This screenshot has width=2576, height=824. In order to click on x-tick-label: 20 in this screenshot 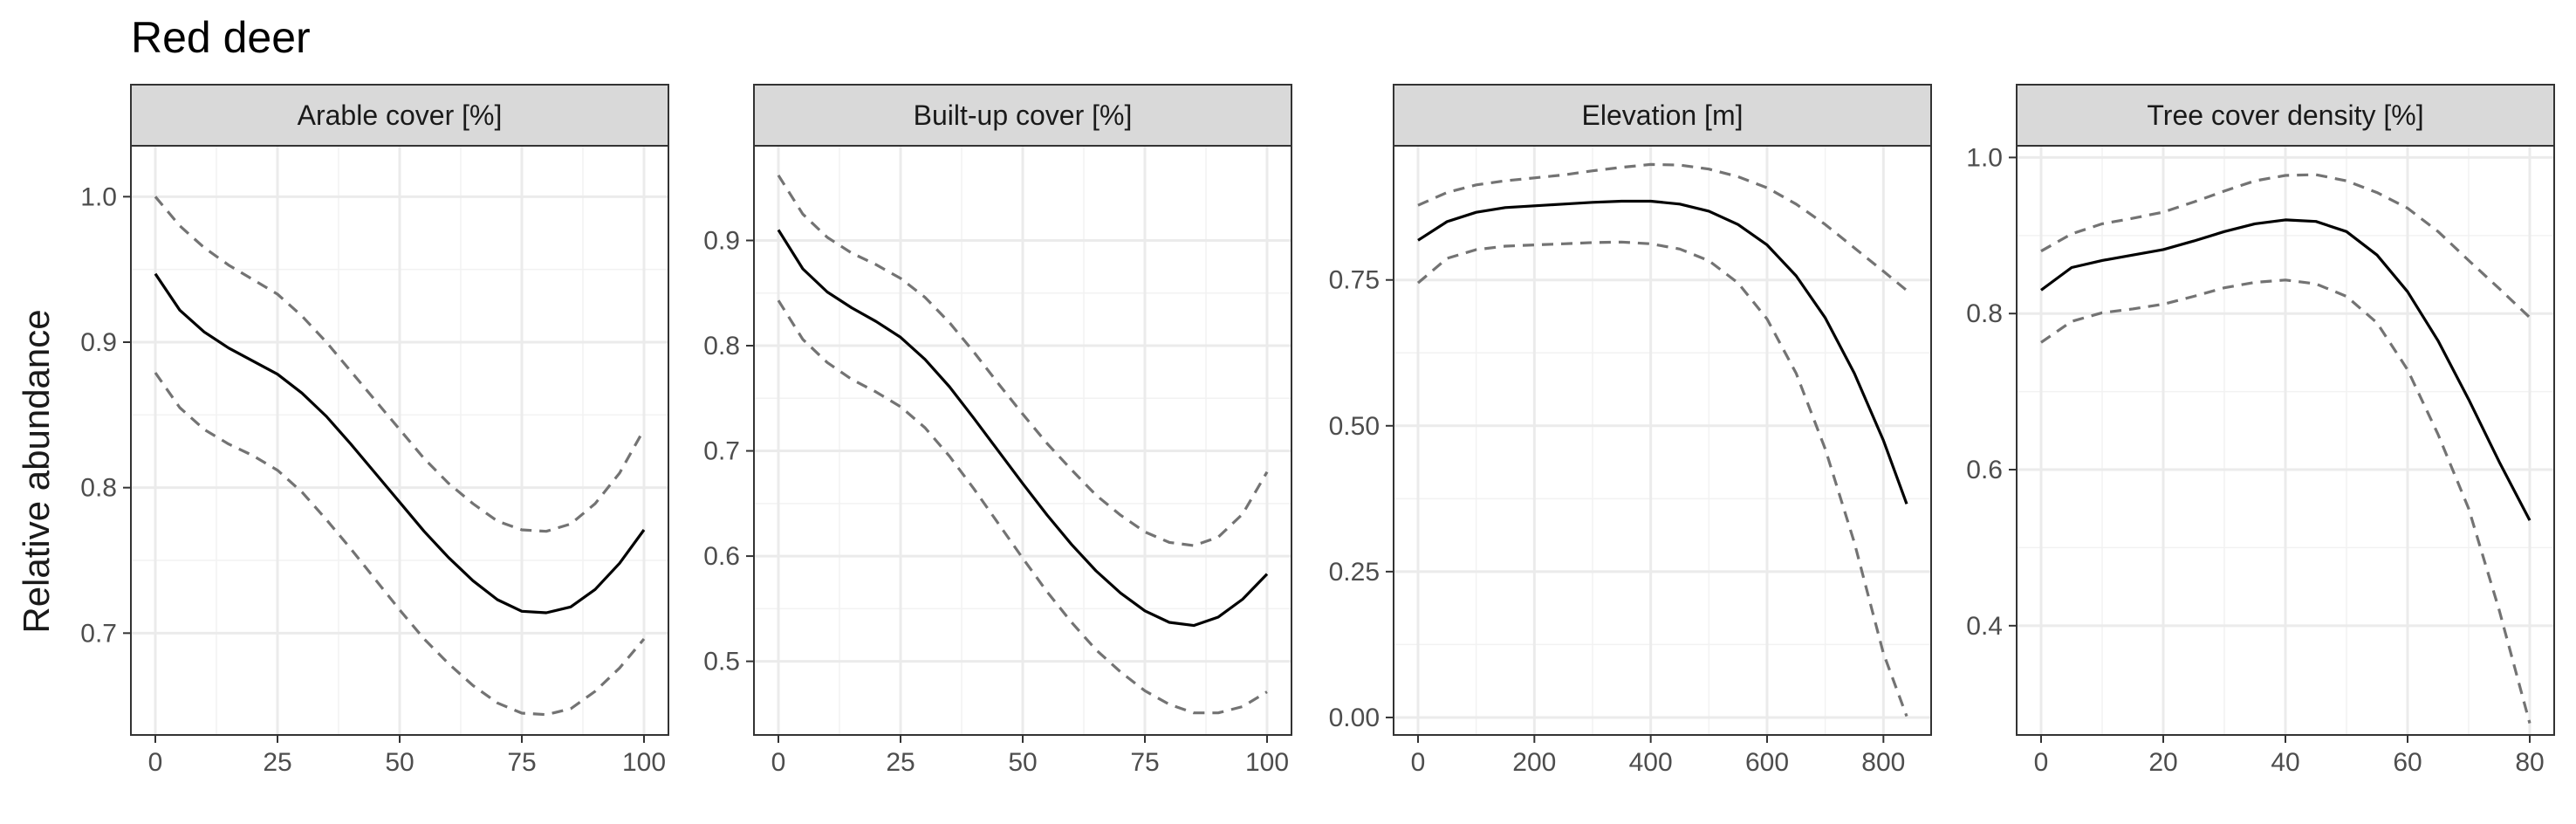, I will do `click(2162, 762)`.